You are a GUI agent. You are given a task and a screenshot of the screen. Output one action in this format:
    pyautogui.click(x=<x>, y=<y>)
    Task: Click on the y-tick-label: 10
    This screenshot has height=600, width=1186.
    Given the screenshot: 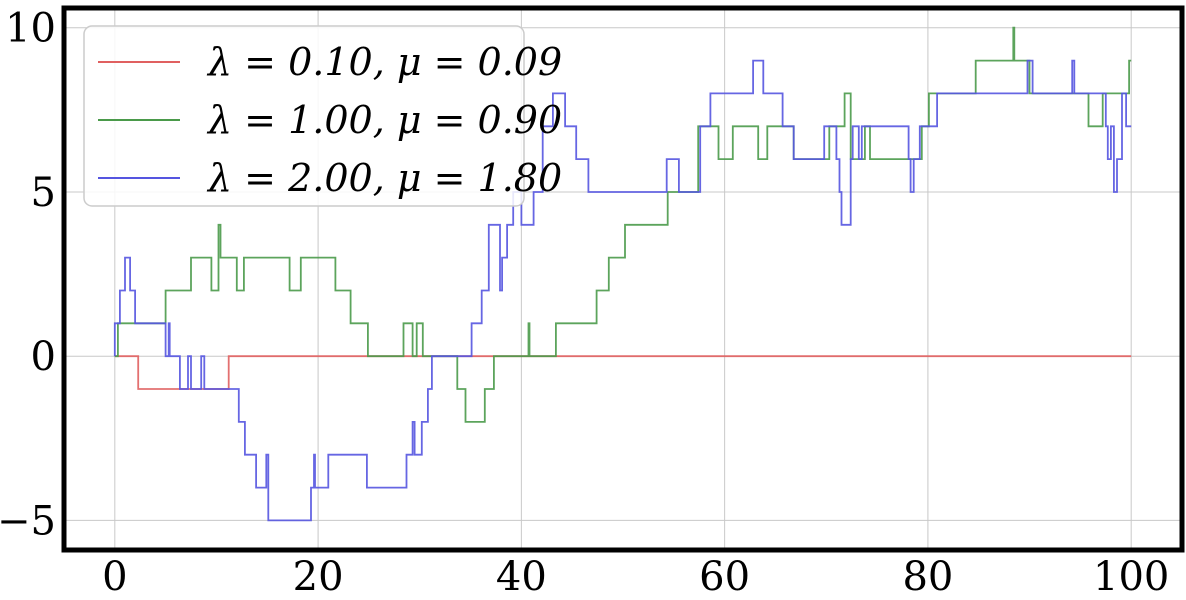 What is the action you would take?
    pyautogui.click(x=30, y=29)
    